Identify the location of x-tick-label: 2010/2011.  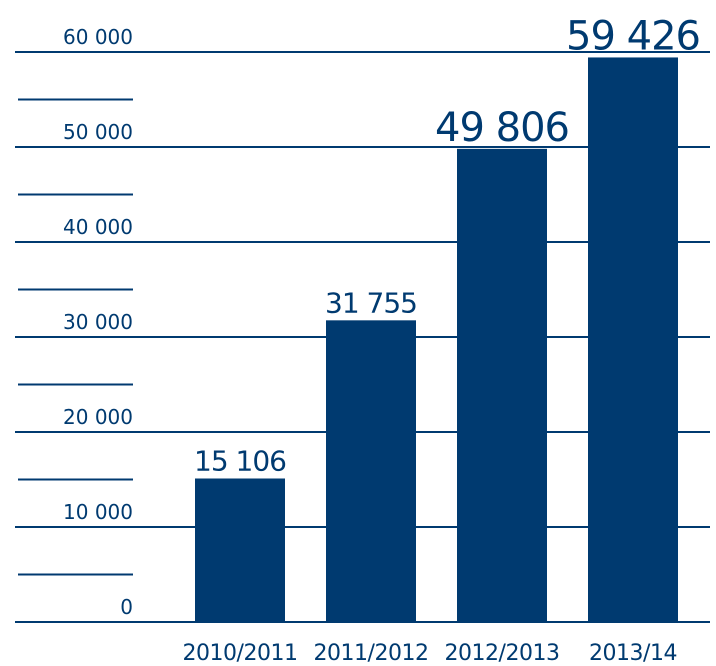
(240, 653).